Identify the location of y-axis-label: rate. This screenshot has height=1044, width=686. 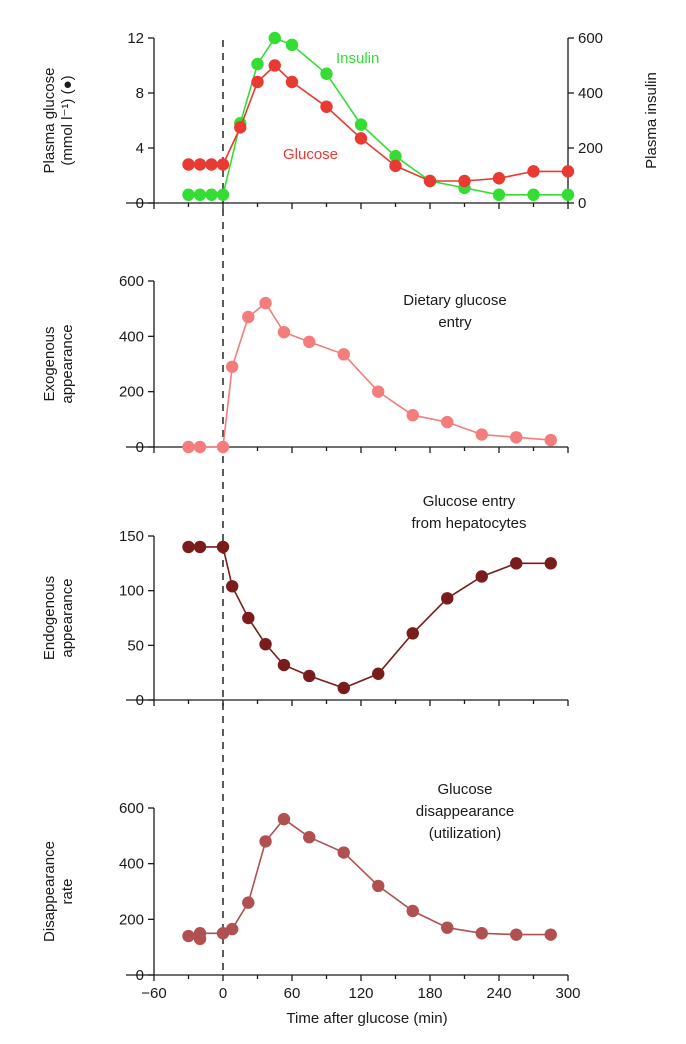
(67, 892).